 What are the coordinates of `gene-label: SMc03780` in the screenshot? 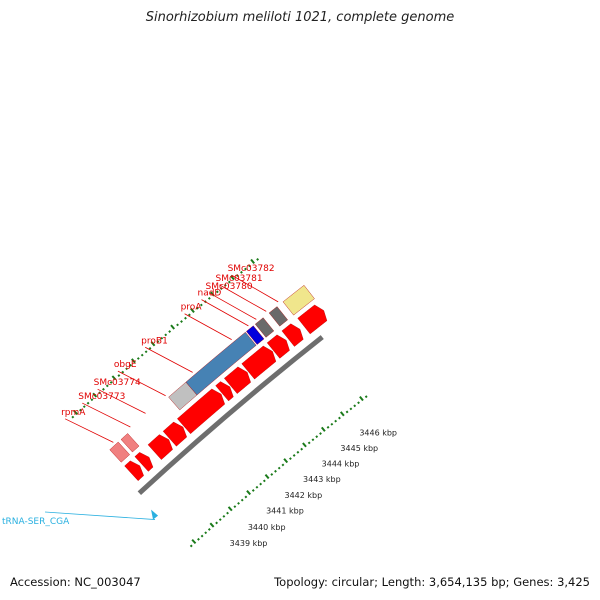 It's located at (229, 287).